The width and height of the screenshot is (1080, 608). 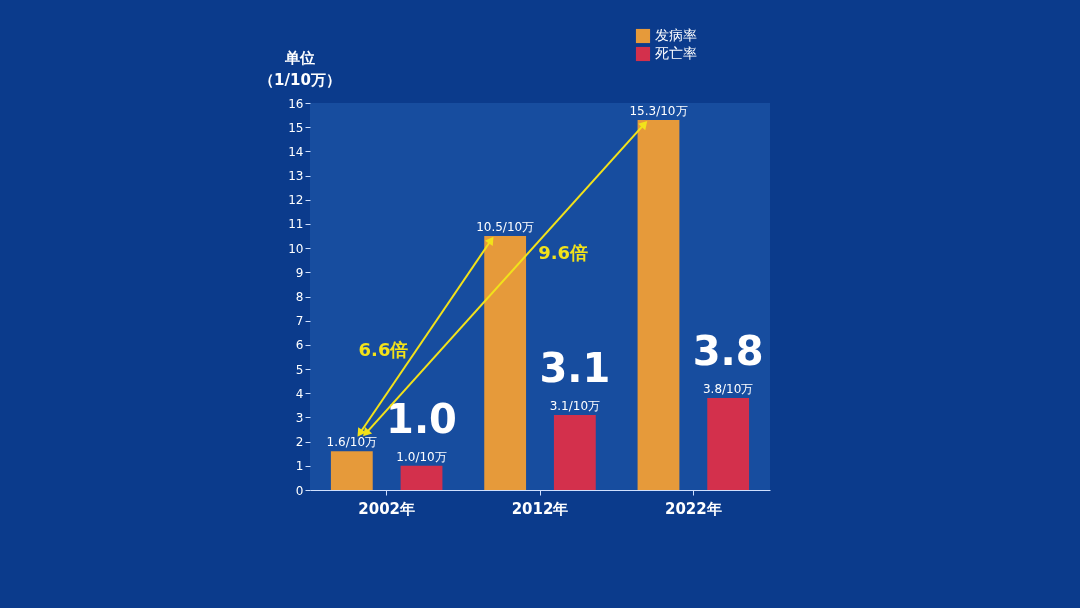 I want to click on y-tick-label: 2, so click(x=299, y=442).